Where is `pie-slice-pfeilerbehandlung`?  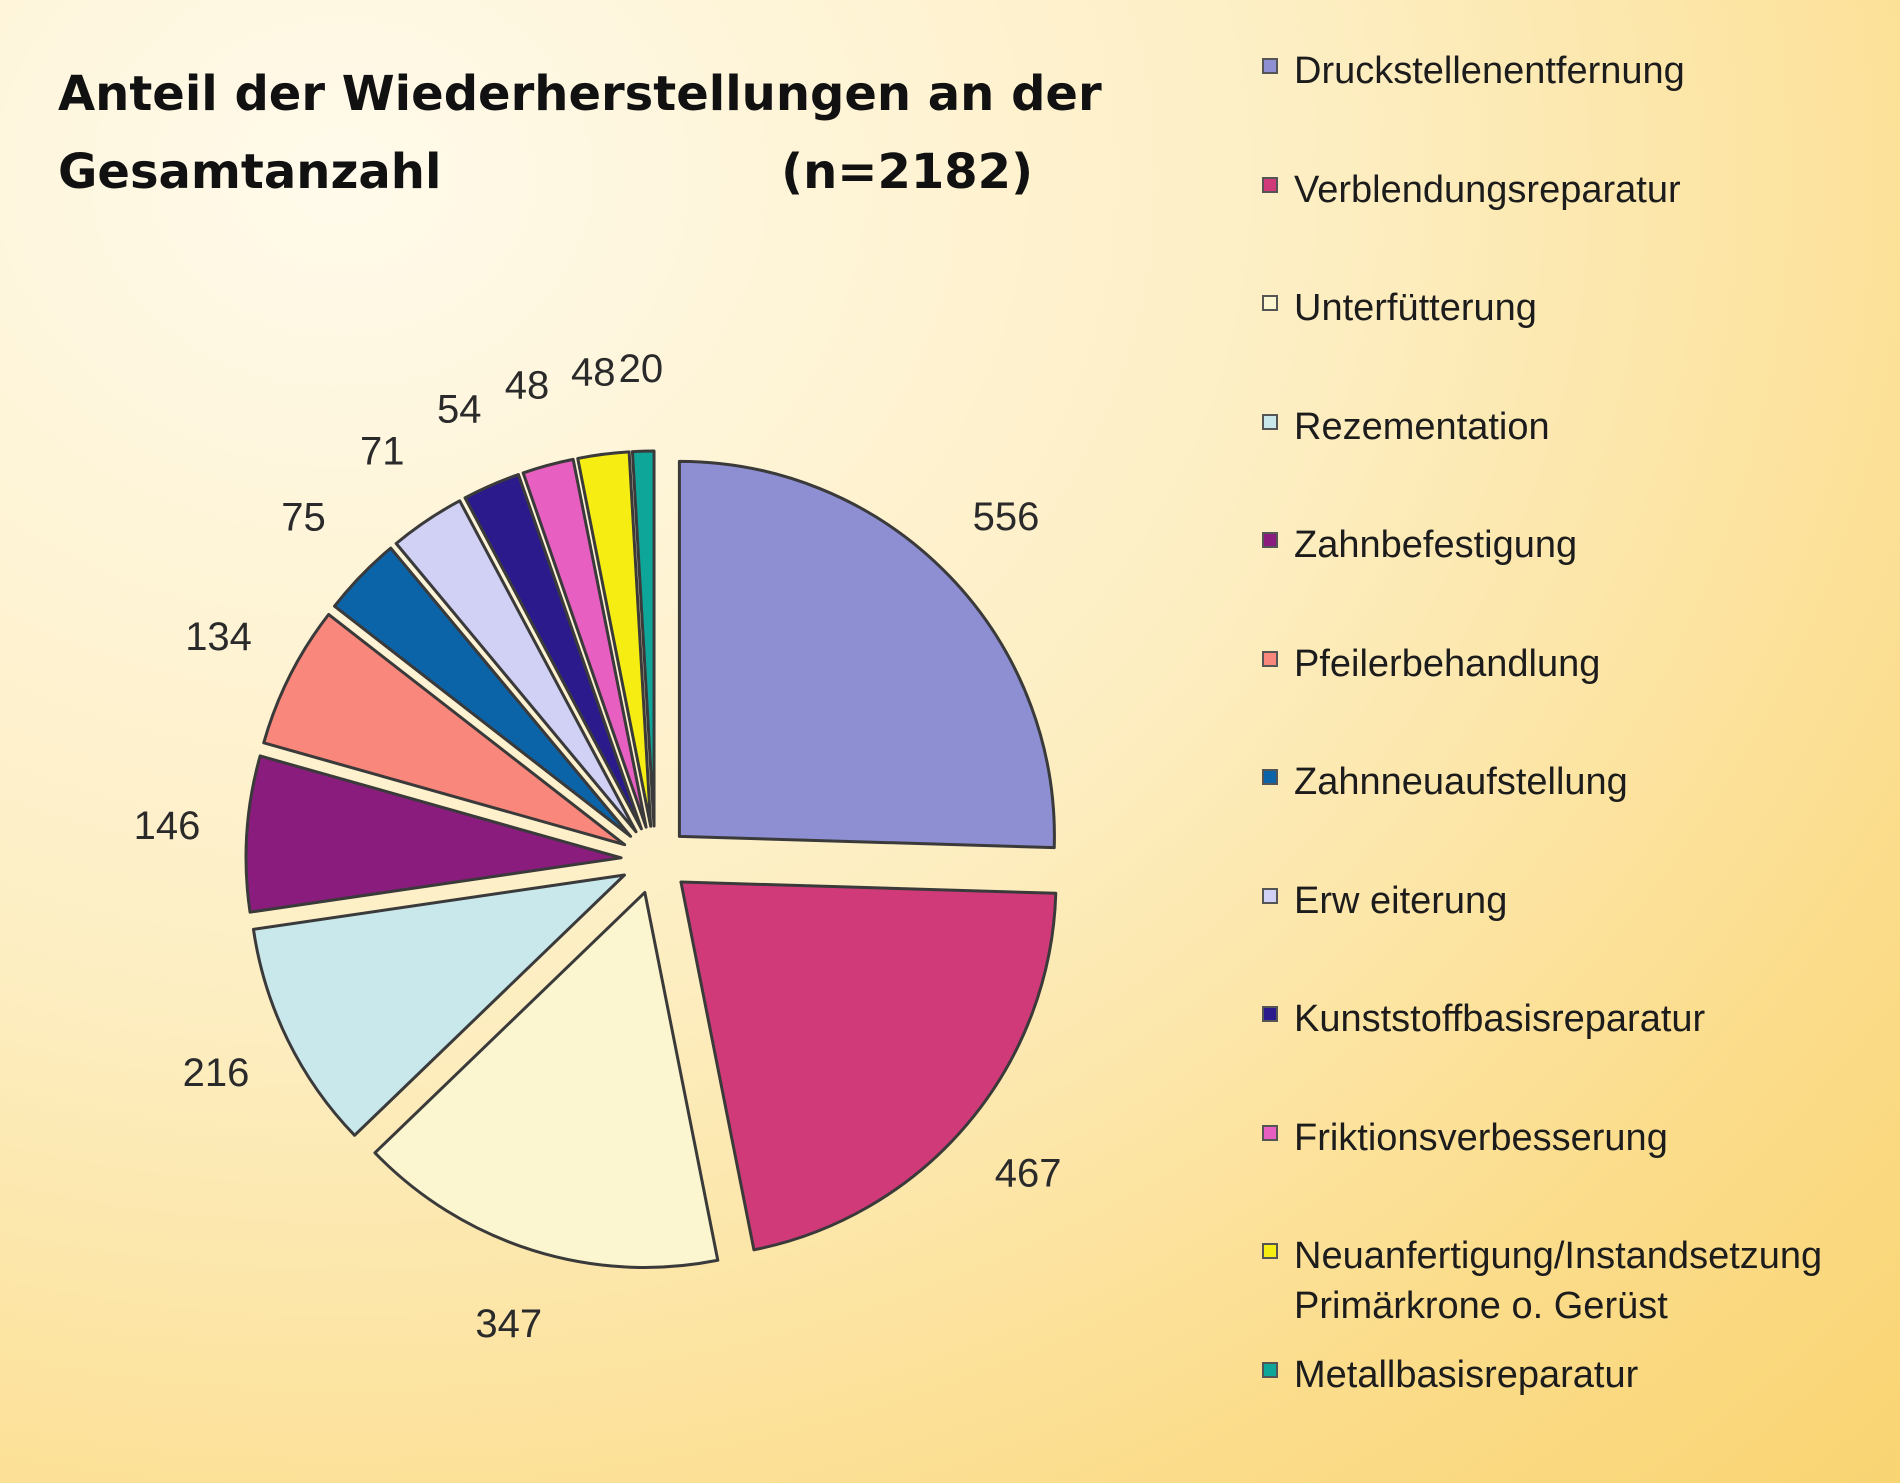
pie-slice-pfeilerbehandlung is located at coordinates (444, 729).